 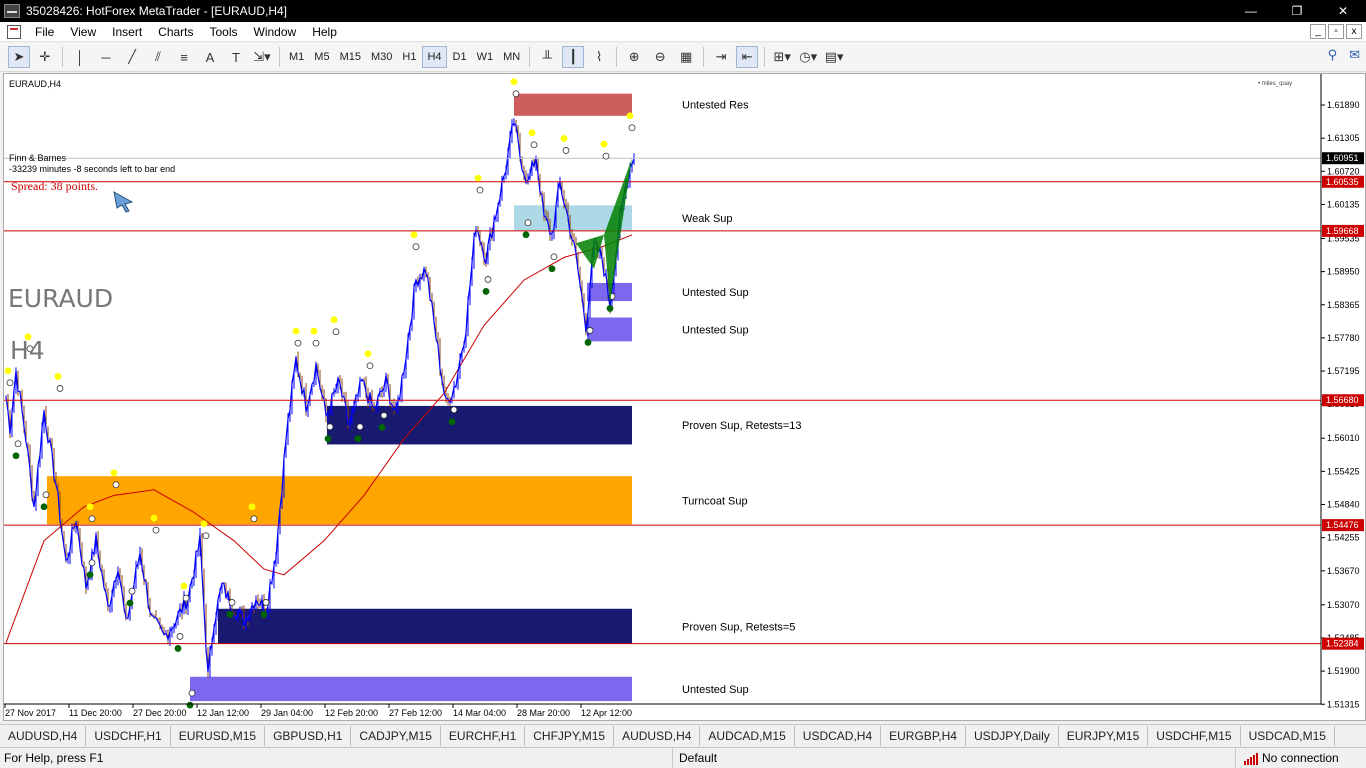 I want to click on fibonacci-icon: ≡, so click(x=184, y=57).